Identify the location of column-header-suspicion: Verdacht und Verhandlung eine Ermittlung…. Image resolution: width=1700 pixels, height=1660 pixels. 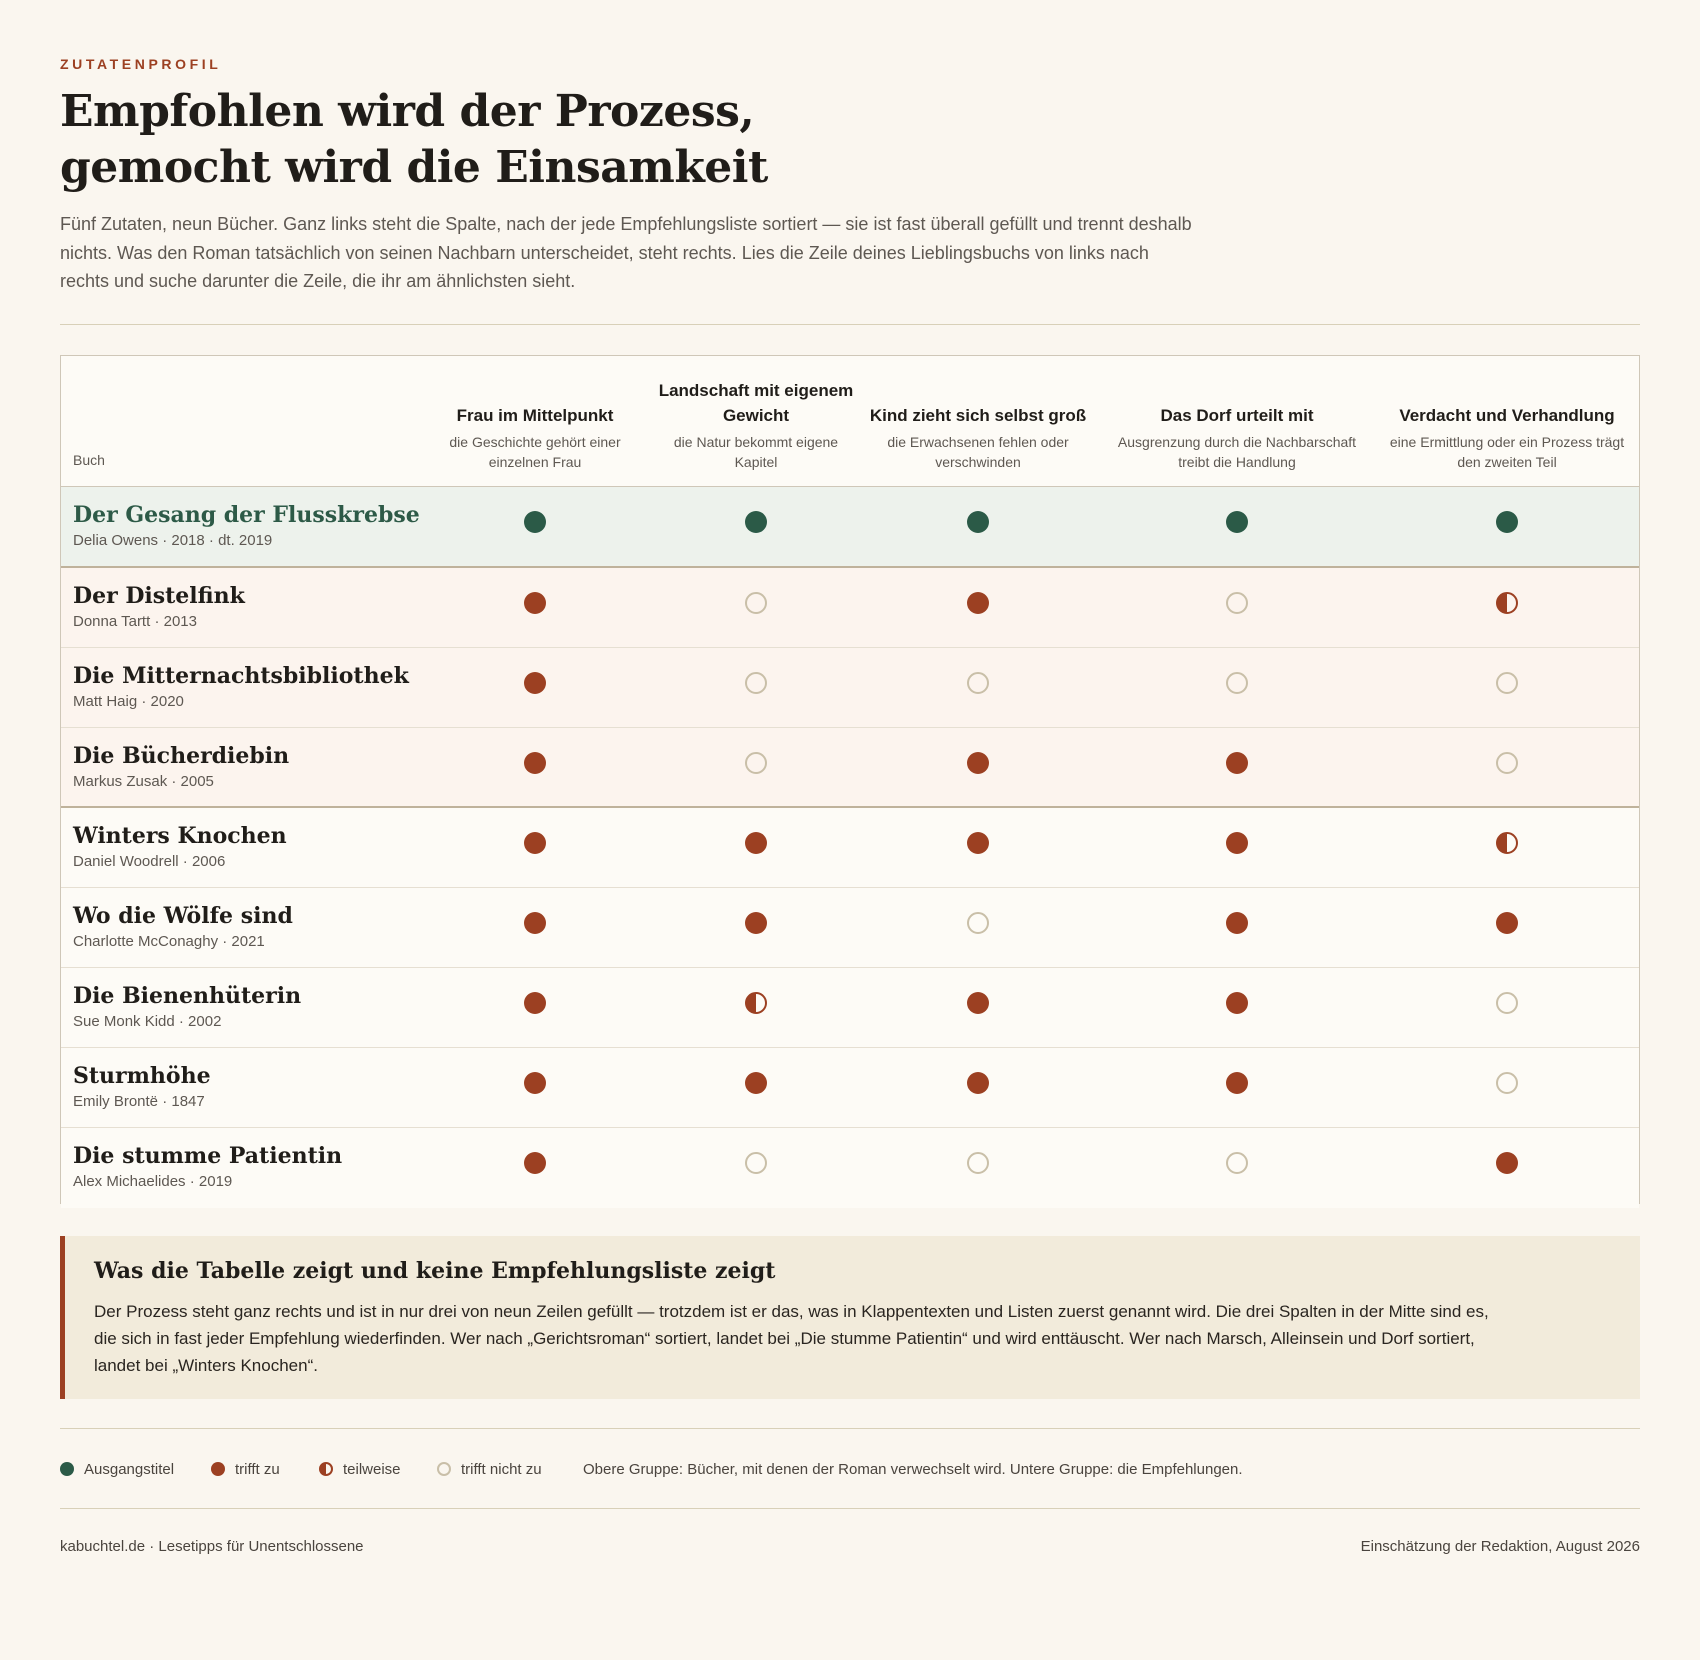
(1507, 422).